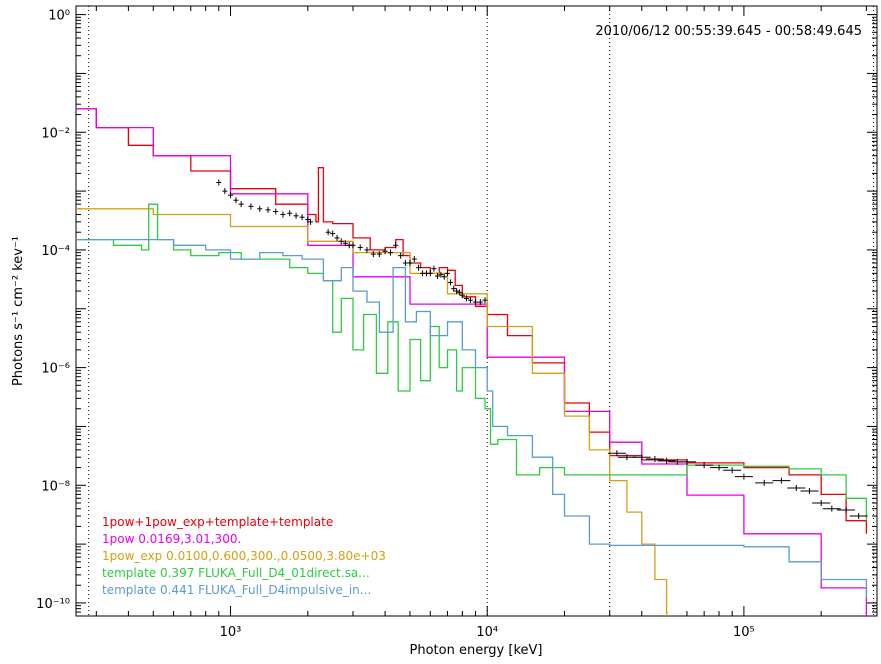  I want to click on x-tick-label-2: 10⁵, so click(744, 632).